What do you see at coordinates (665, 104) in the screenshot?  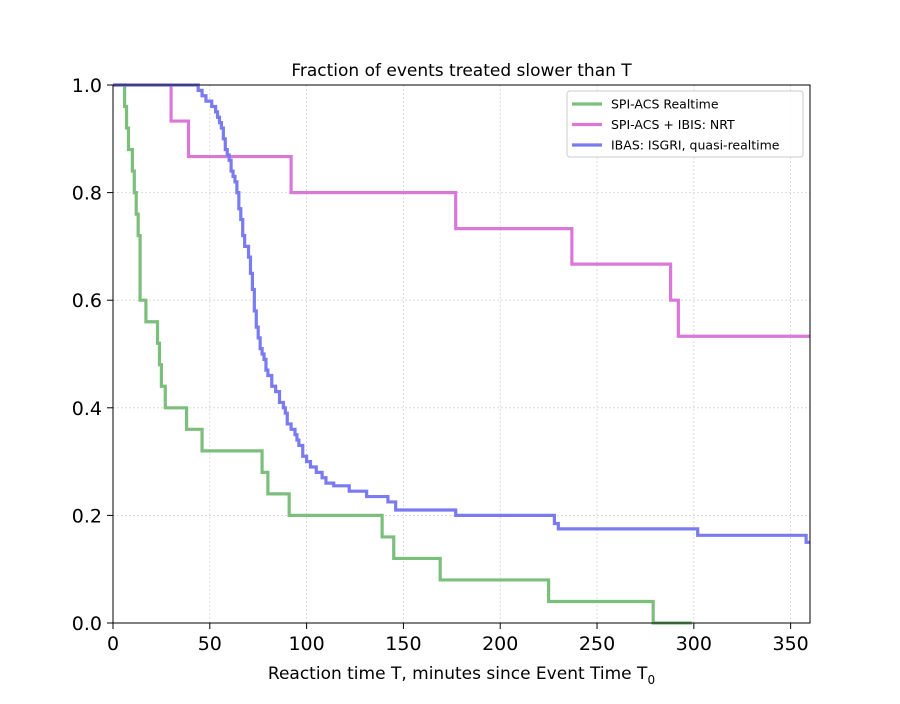 I see `legend-label: SPI-ACS Realtime` at bounding box center [665, 104].